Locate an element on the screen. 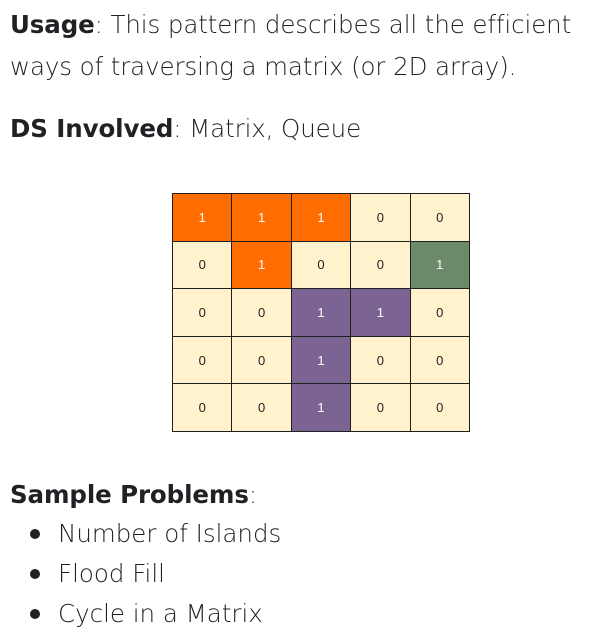  list-item: Flood Fill is located at coordinates (140, 574).